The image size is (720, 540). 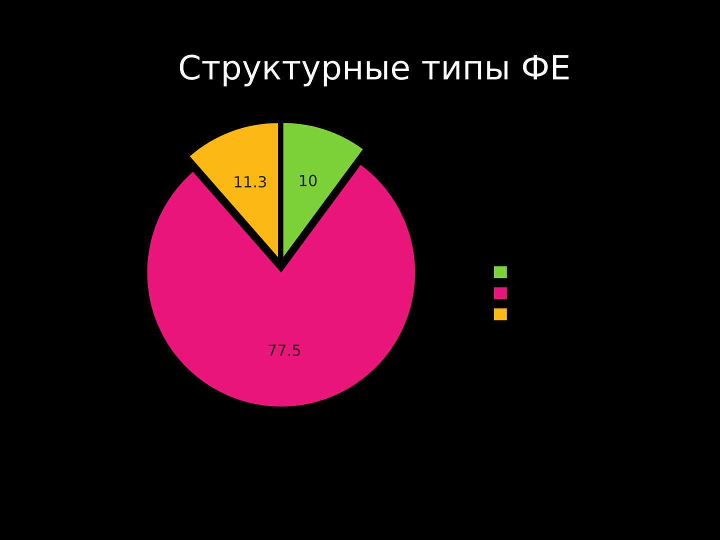 What do you see at coordinates (284, 350) in the screenshot?
I see `data-label: 77.5` at bounding box center [284, 350].